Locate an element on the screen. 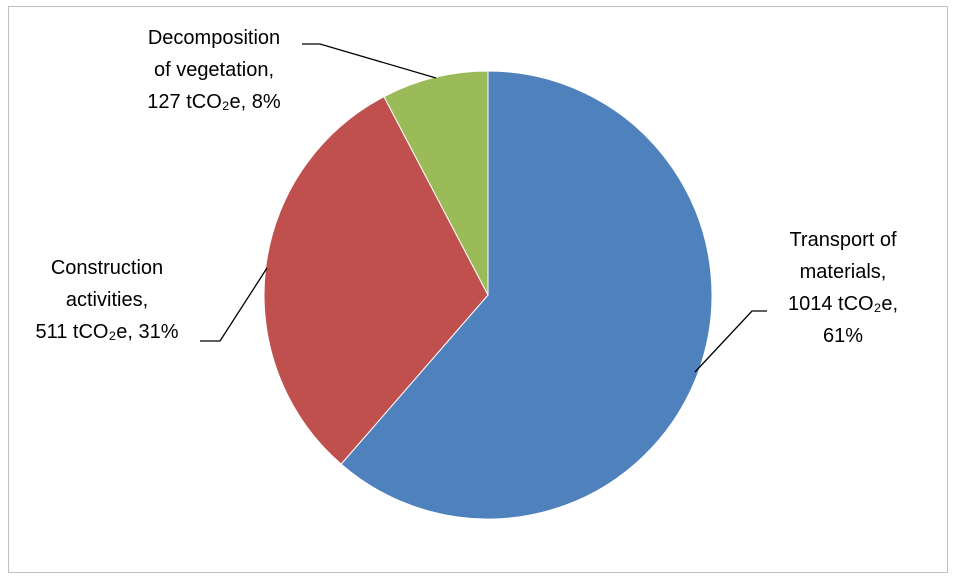 The height and width of the screenshot is (578, 957). leader-line-construction is located at coordinates (234, 304).